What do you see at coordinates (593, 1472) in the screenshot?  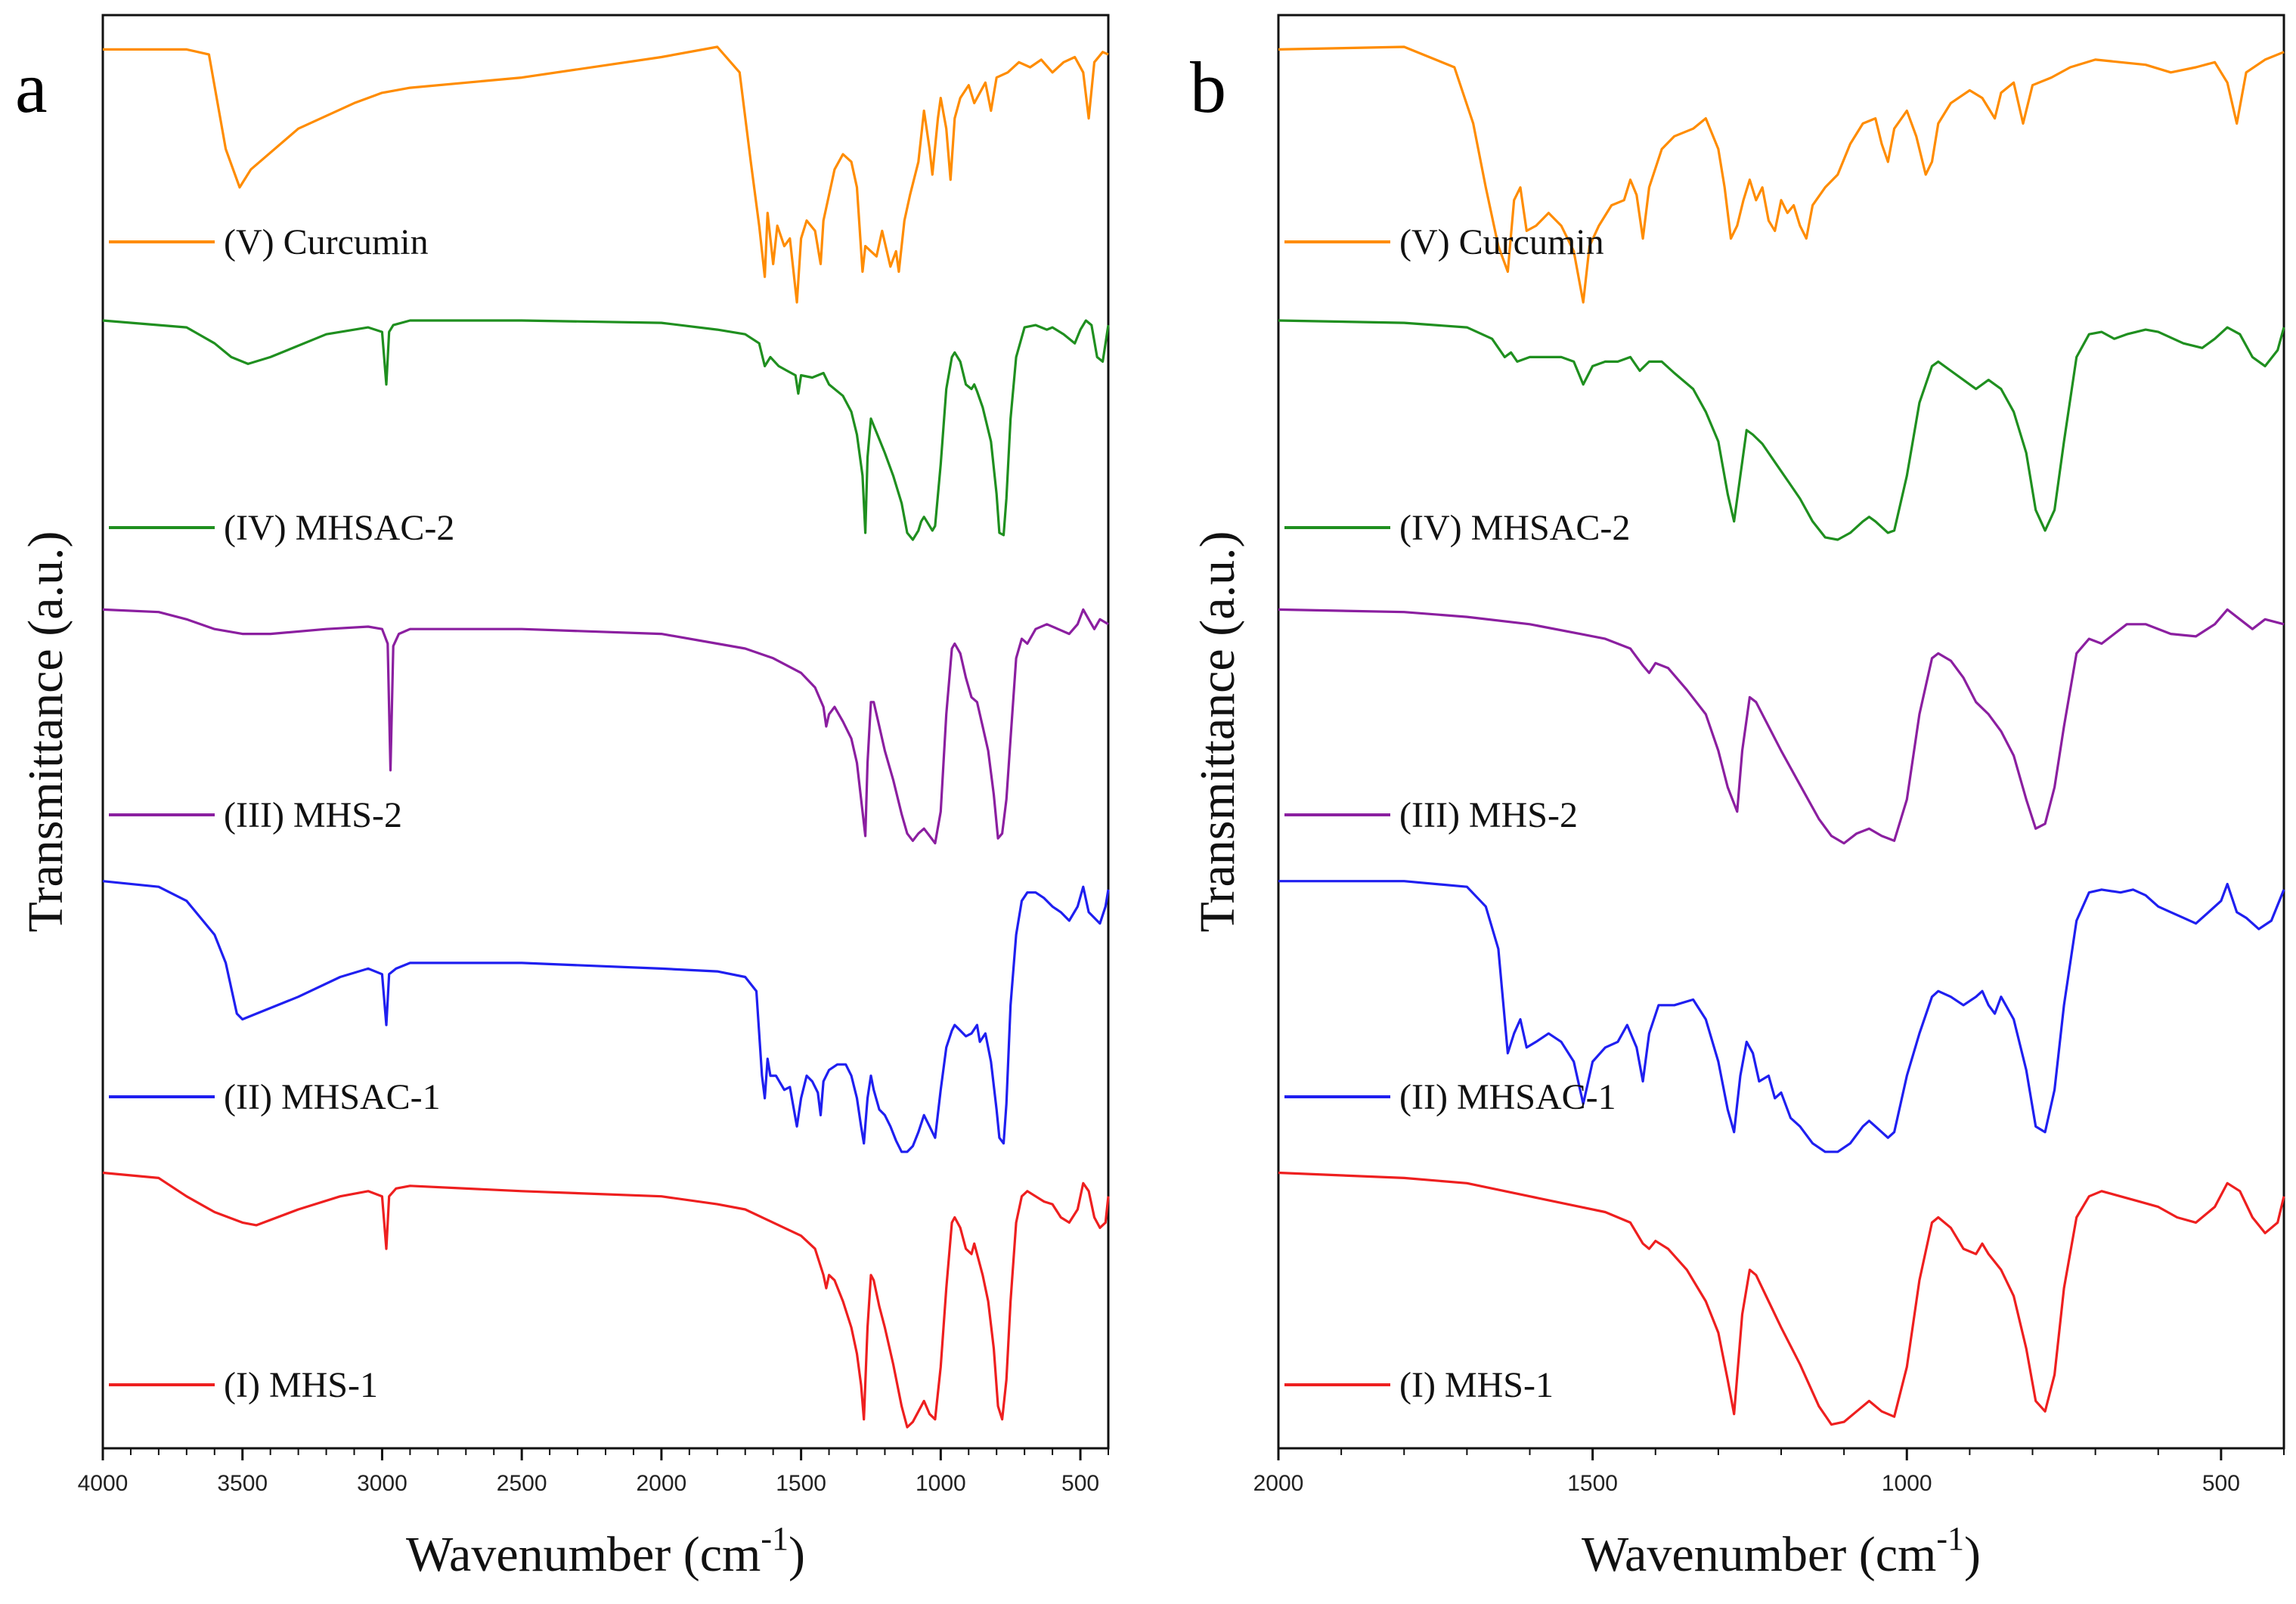 I see `panel-a-x-ticks: 4000 3500 3000 2500 2000 1500 1000 500` at bounding box center [593, 1472].